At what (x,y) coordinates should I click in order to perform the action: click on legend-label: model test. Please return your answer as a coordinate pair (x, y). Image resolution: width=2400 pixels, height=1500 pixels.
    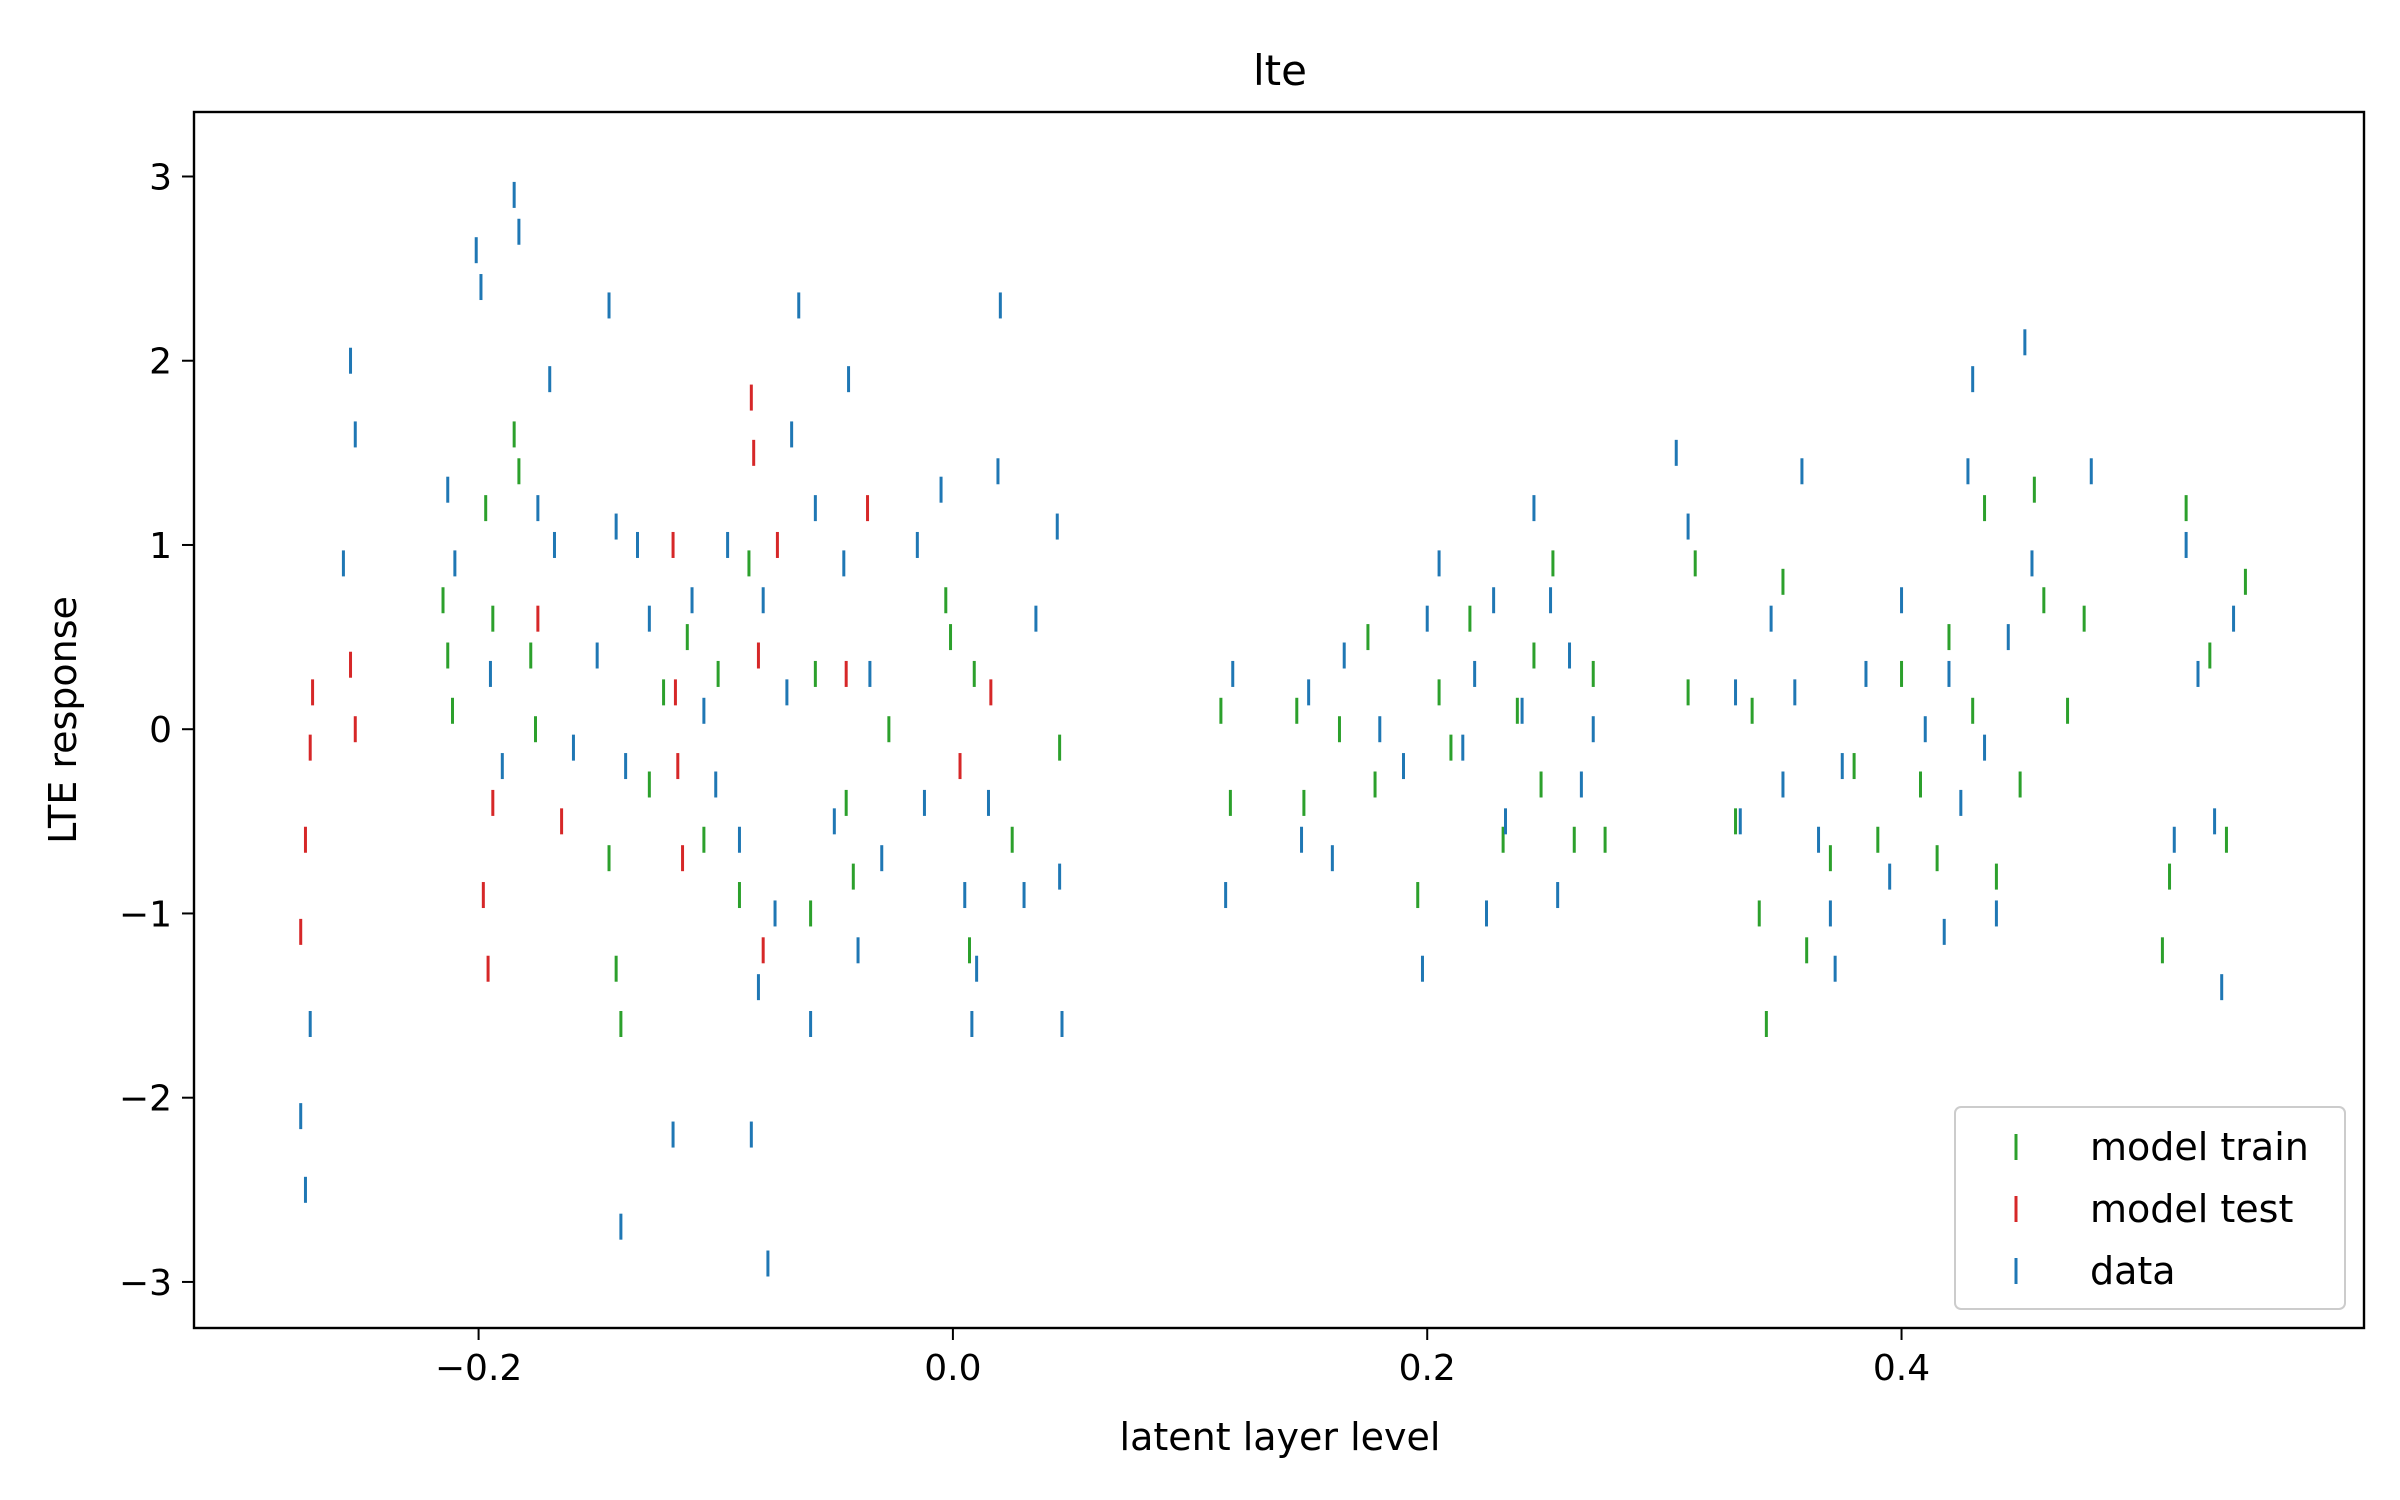
    Looking at the image, I should click on (2191, 1209).